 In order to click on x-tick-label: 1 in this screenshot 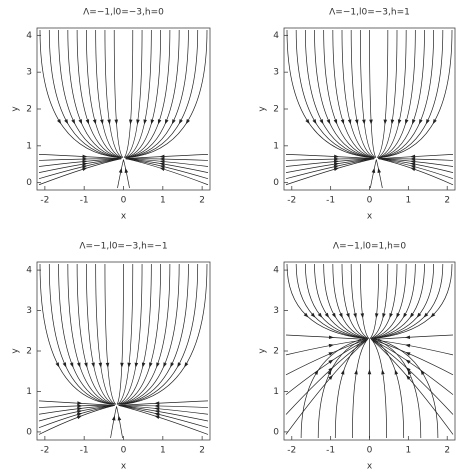, I will do `click(163, 451)`.